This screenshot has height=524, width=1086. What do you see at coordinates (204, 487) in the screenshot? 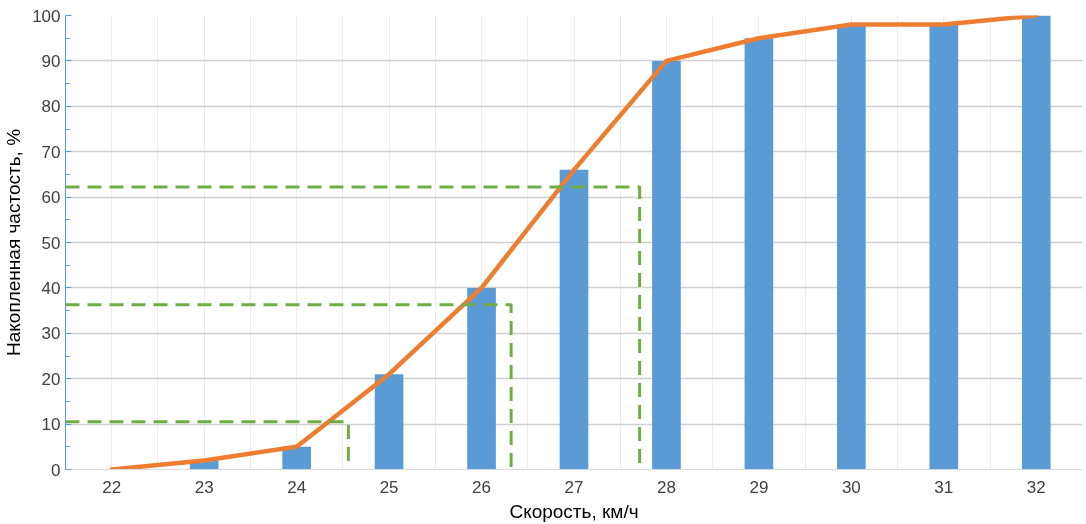
I see `x-tick-label: 23` at bounding box center [204, 487].